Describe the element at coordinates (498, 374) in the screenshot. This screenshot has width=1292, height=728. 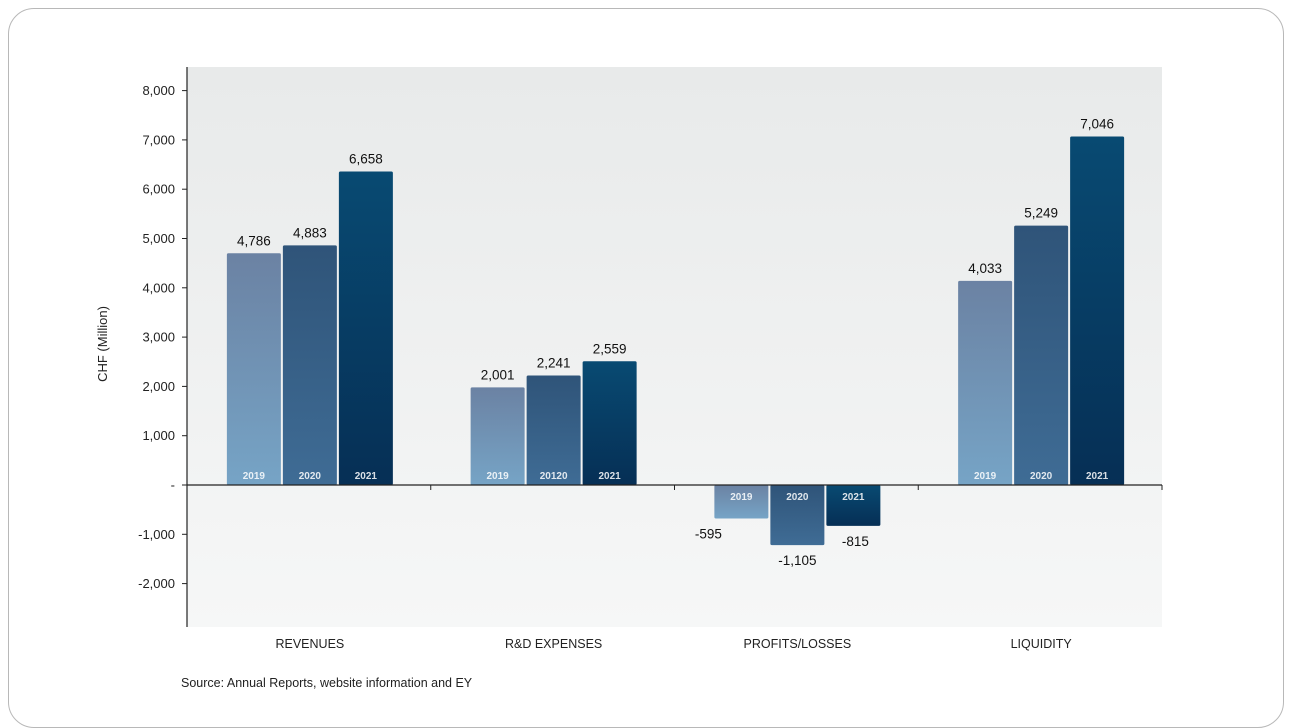
I see `bar-value-label: 2,001` at that location.